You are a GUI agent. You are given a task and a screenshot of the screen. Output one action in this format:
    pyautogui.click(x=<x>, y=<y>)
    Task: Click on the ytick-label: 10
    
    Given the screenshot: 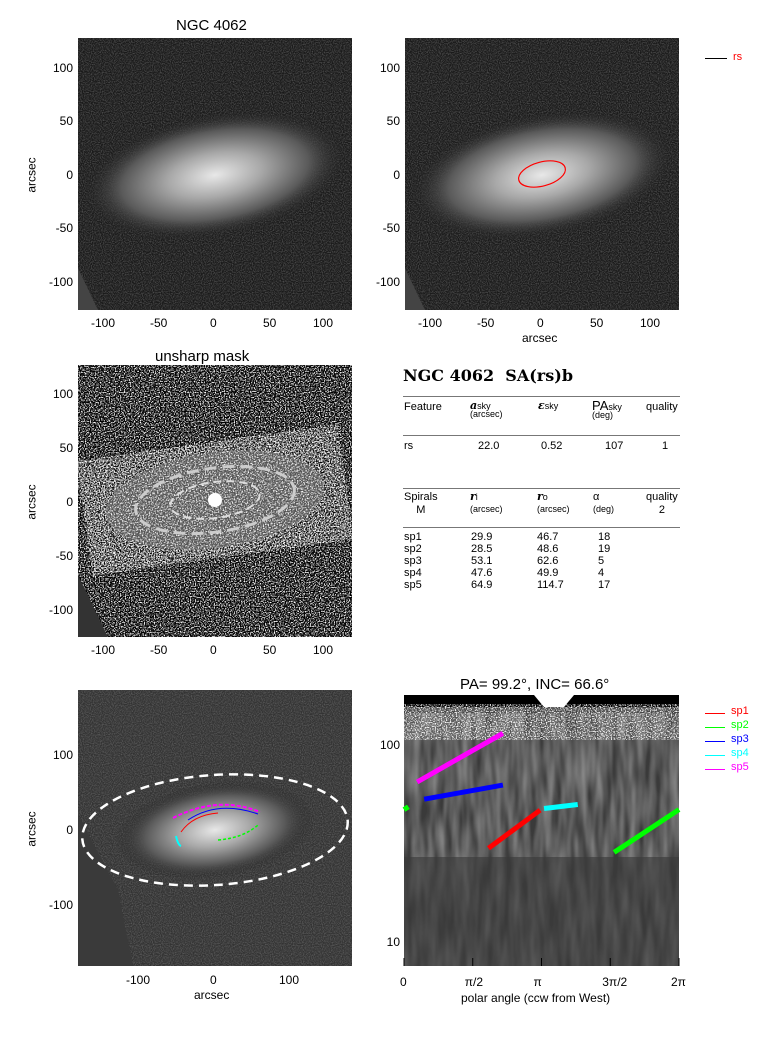 What is the action you would take?
    pyautogui.click(x=393, y=942)
    